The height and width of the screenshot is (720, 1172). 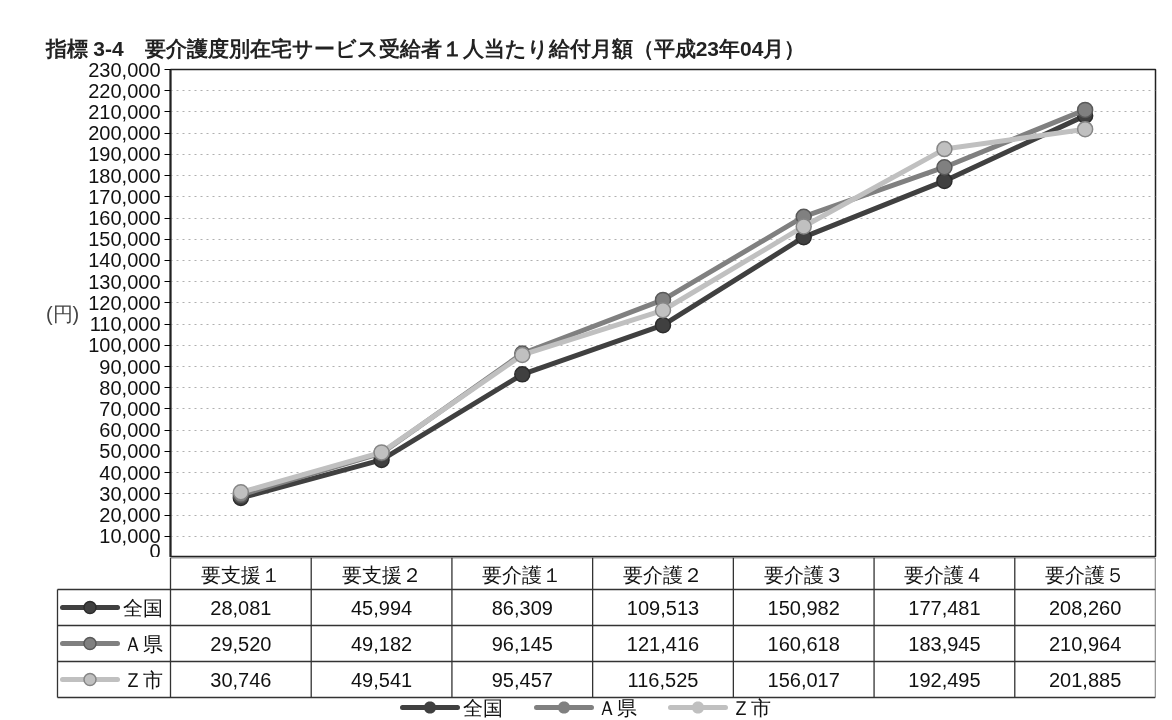 I want to click on y-tick-label: 200,000, so click(x=124, y=133).